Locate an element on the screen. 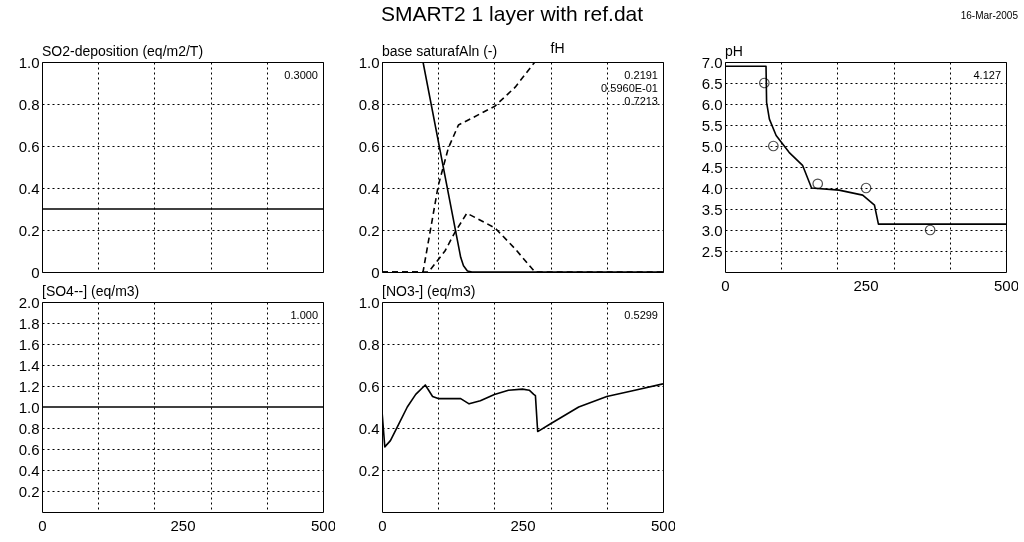 This screenshot has width=1024, height=542. y-tick-label: 5.5 is located at coordinates (712, 125).